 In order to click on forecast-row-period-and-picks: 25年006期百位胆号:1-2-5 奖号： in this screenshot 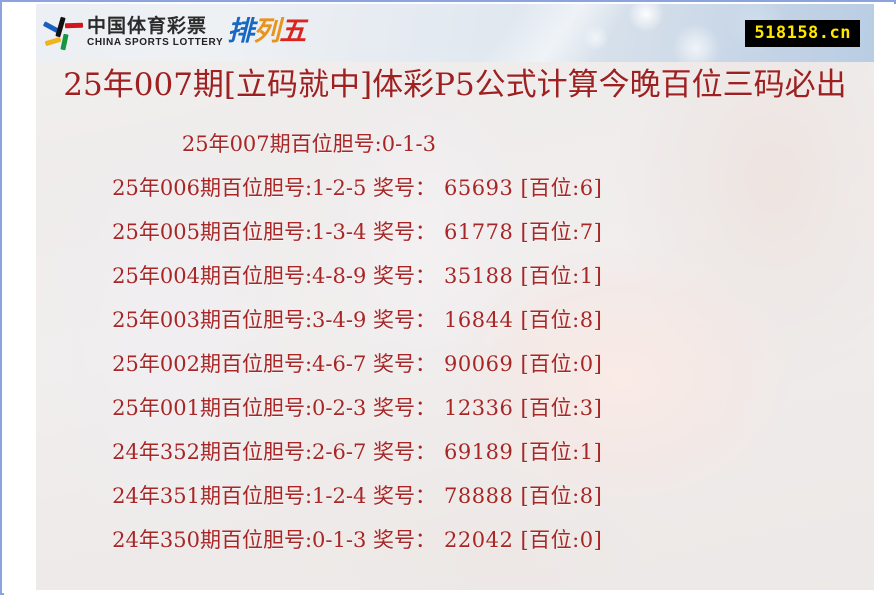, I will do `click(274, 188)`.